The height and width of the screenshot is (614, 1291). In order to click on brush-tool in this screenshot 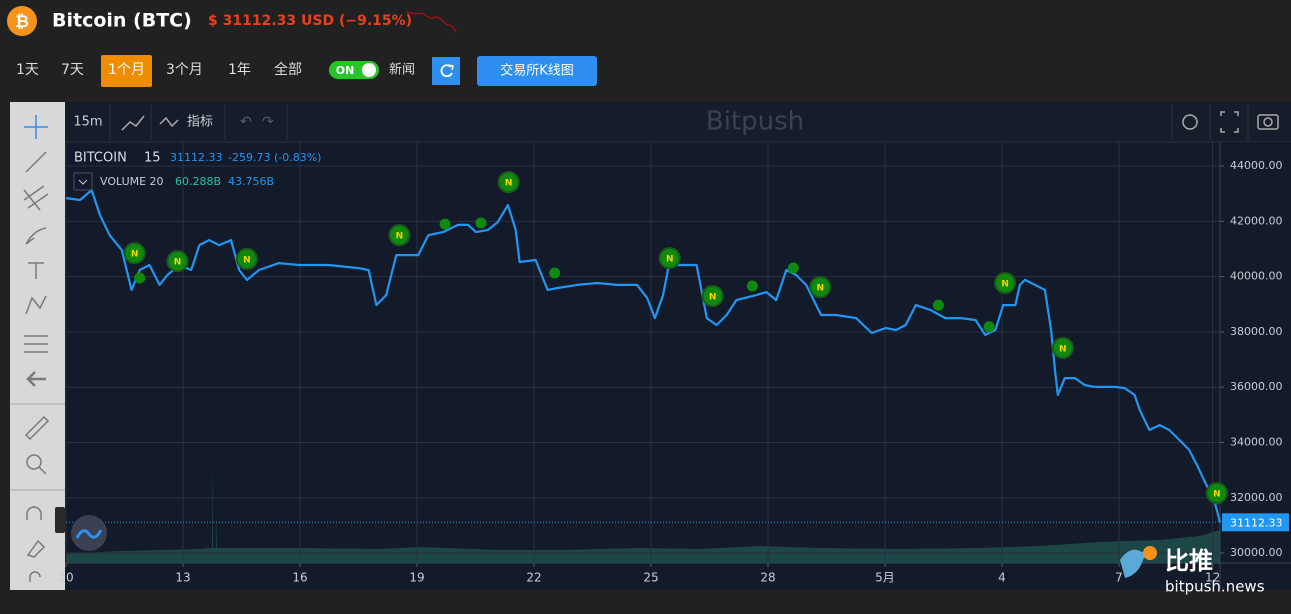, I will do `click(36, 236)`.